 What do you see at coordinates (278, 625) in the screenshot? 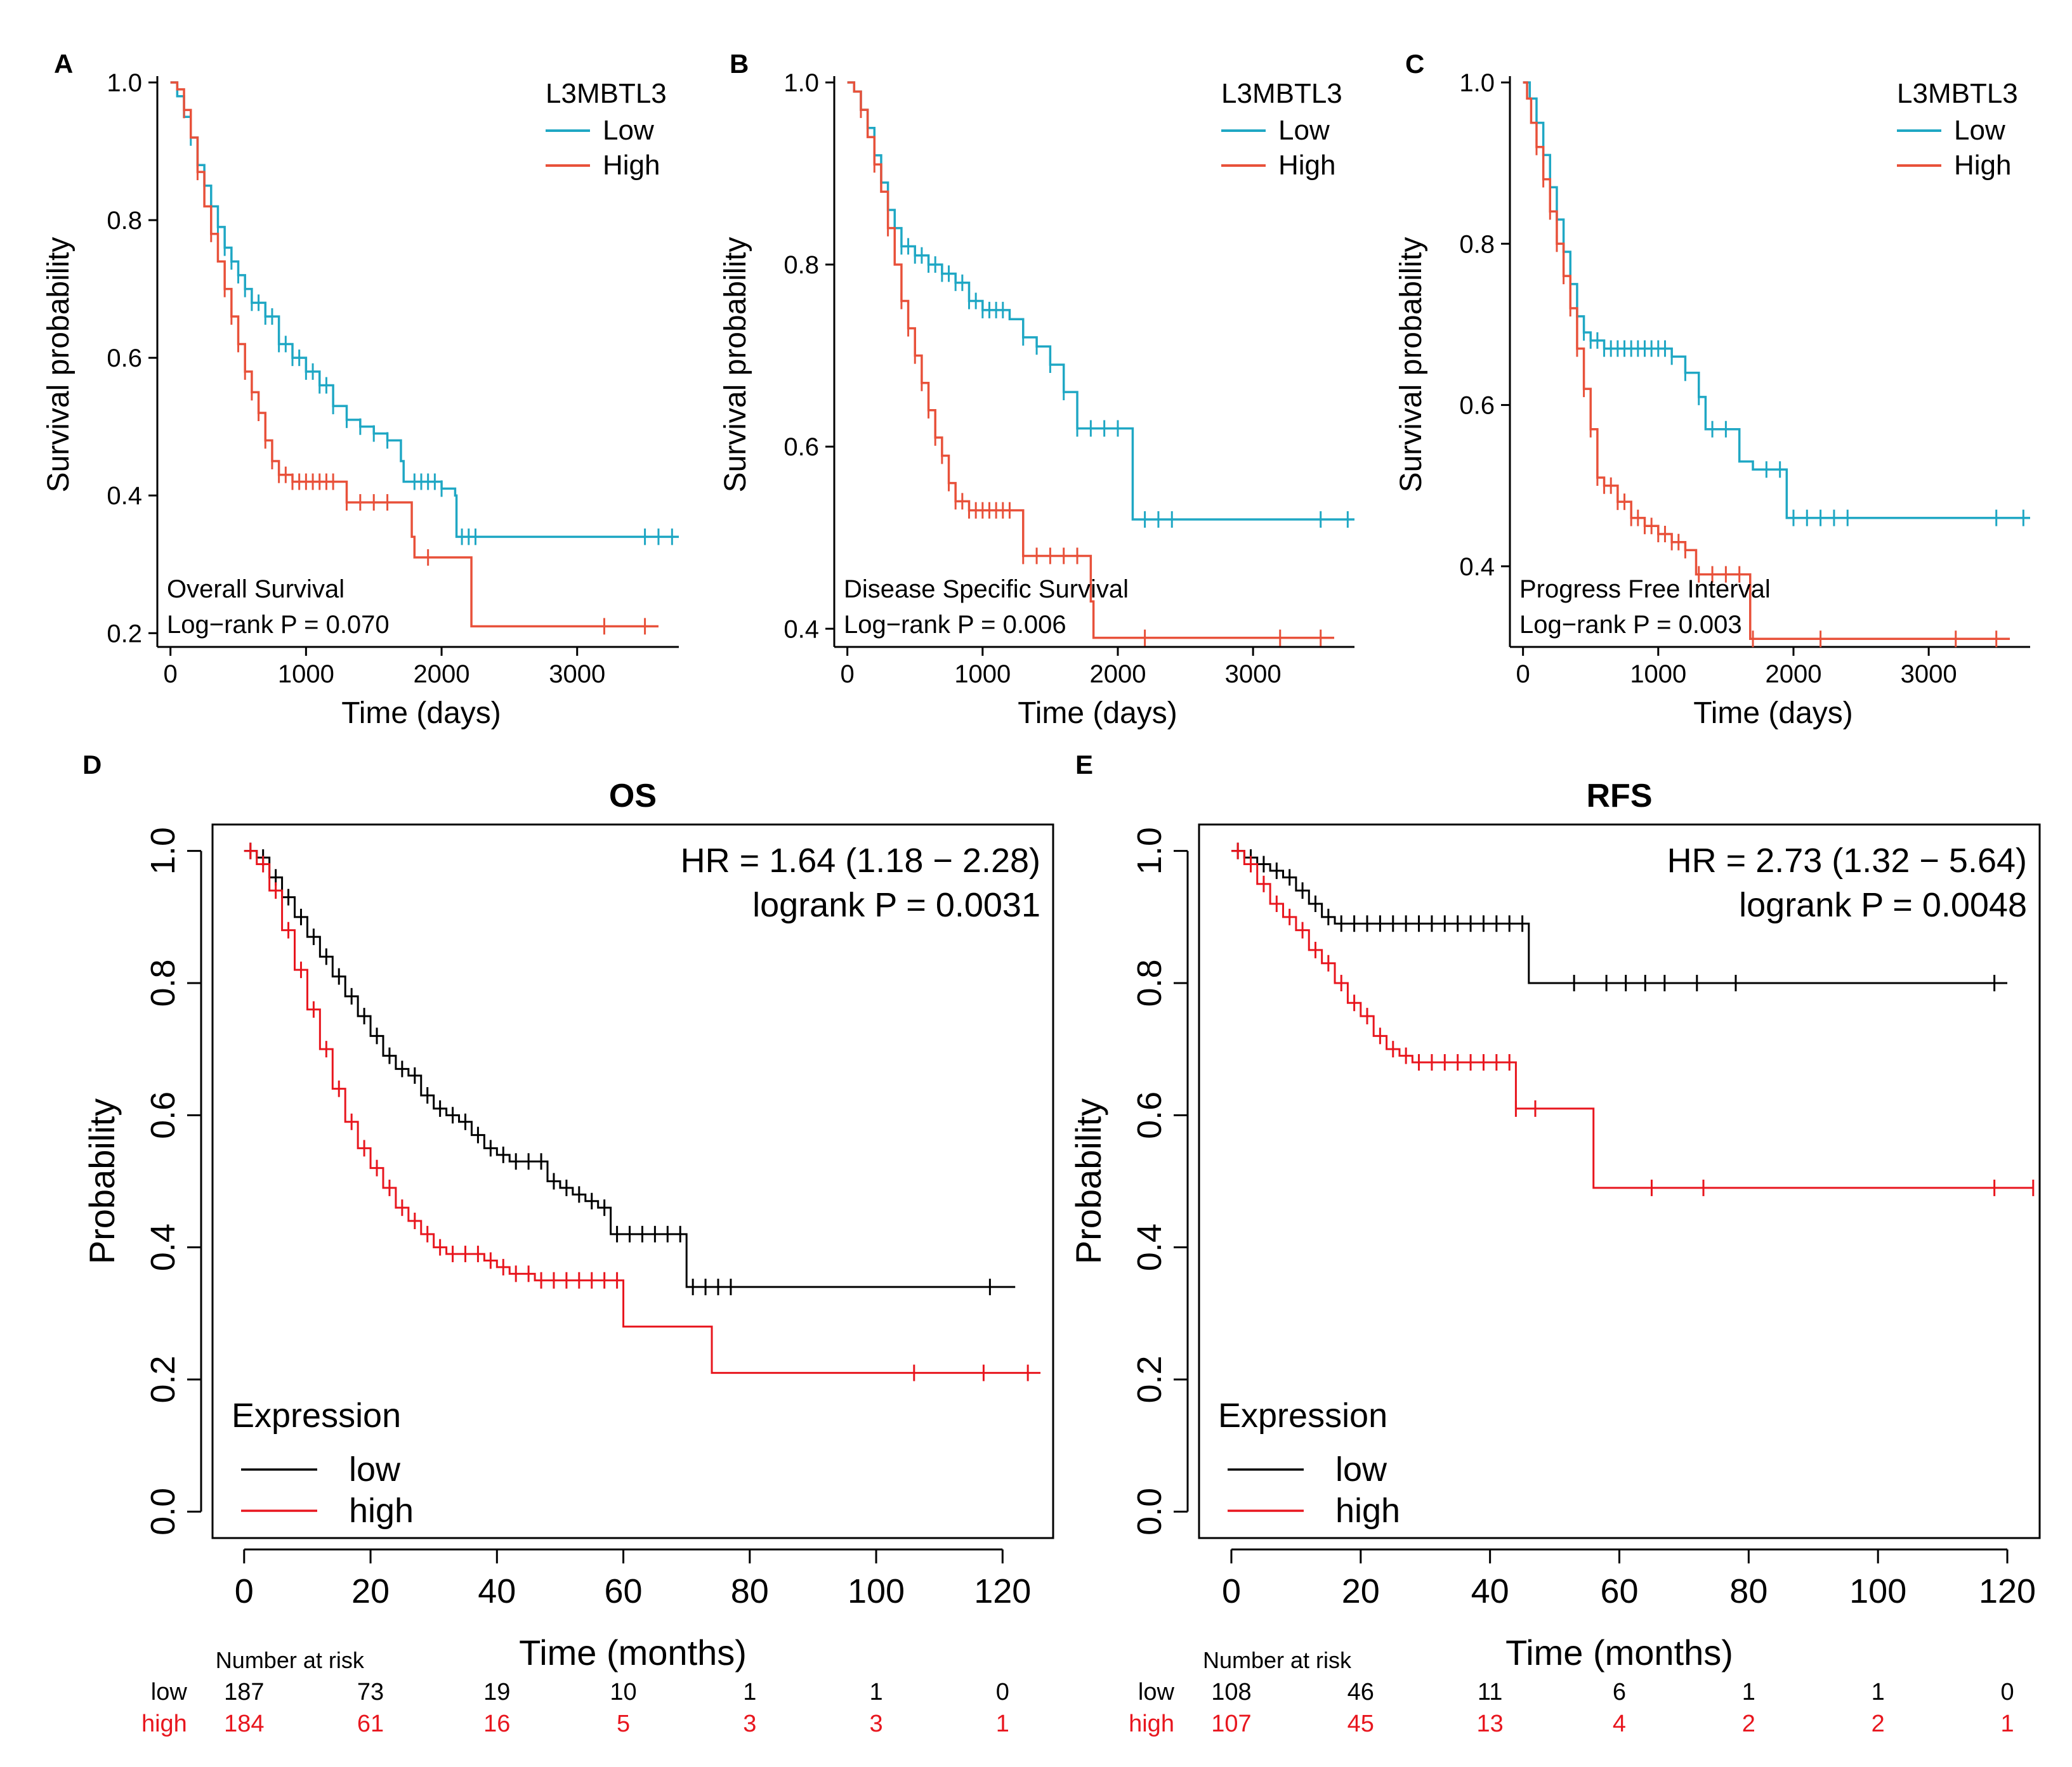
I see `annotation-logrank: Log−rank P = 0.070` at bounding box center [278, 625].